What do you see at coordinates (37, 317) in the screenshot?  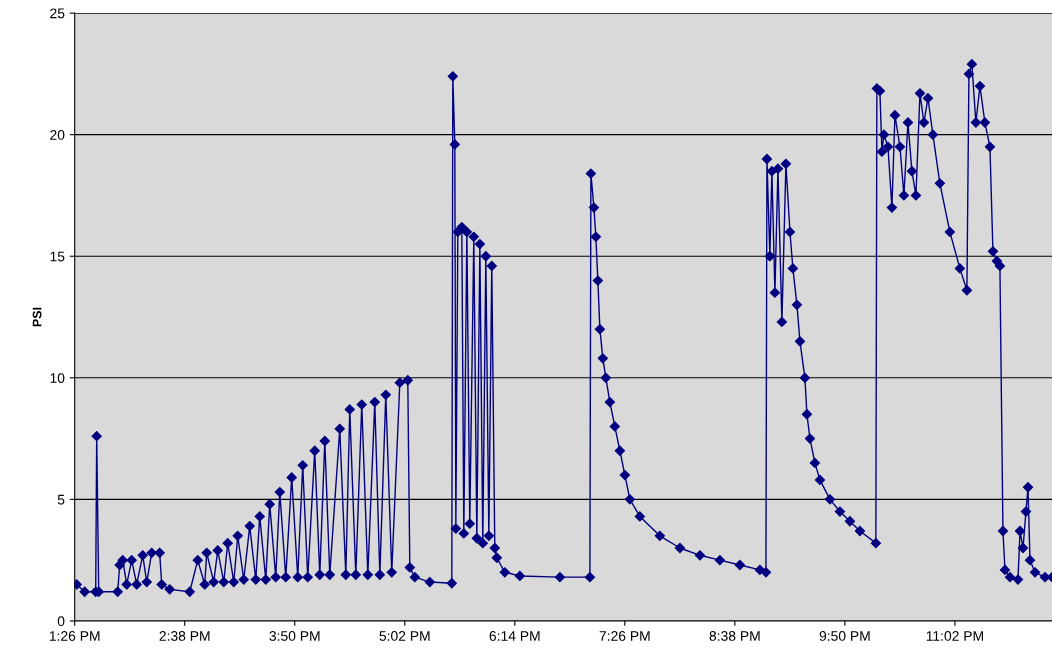 I see `y-axis-title: PSI` at bounding box center [37, 317].